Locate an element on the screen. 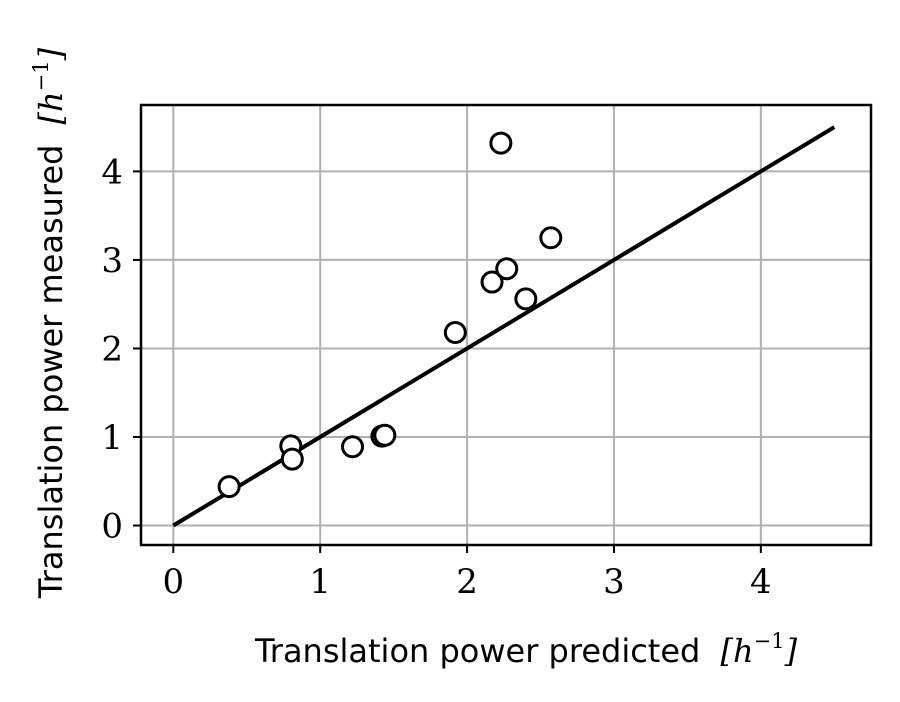  x-tick-label: 2 is located at coordinates (467, 582).